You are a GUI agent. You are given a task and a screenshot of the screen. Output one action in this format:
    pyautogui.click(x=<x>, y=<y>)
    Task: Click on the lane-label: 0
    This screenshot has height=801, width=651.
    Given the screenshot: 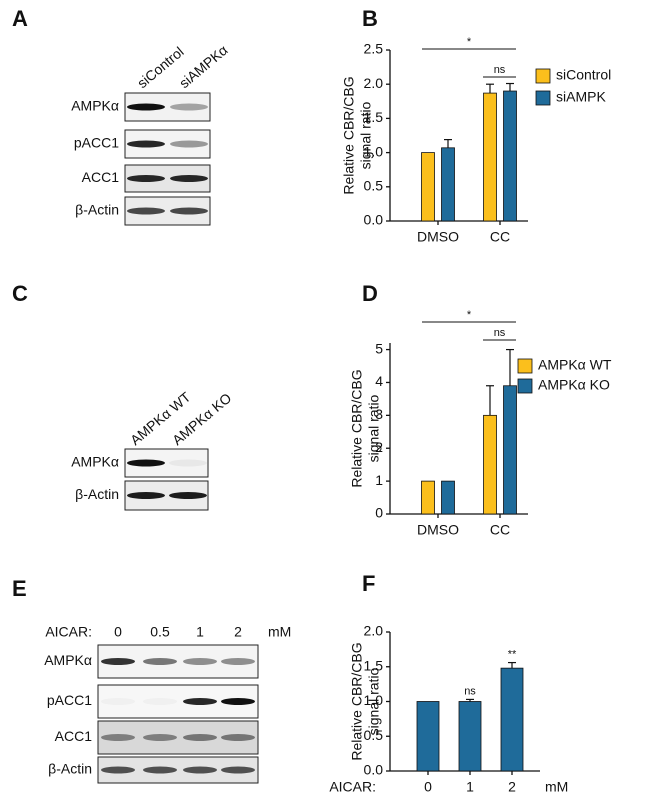 What is the action you would take?
    pyautogui.click(x=118, y=632)
    